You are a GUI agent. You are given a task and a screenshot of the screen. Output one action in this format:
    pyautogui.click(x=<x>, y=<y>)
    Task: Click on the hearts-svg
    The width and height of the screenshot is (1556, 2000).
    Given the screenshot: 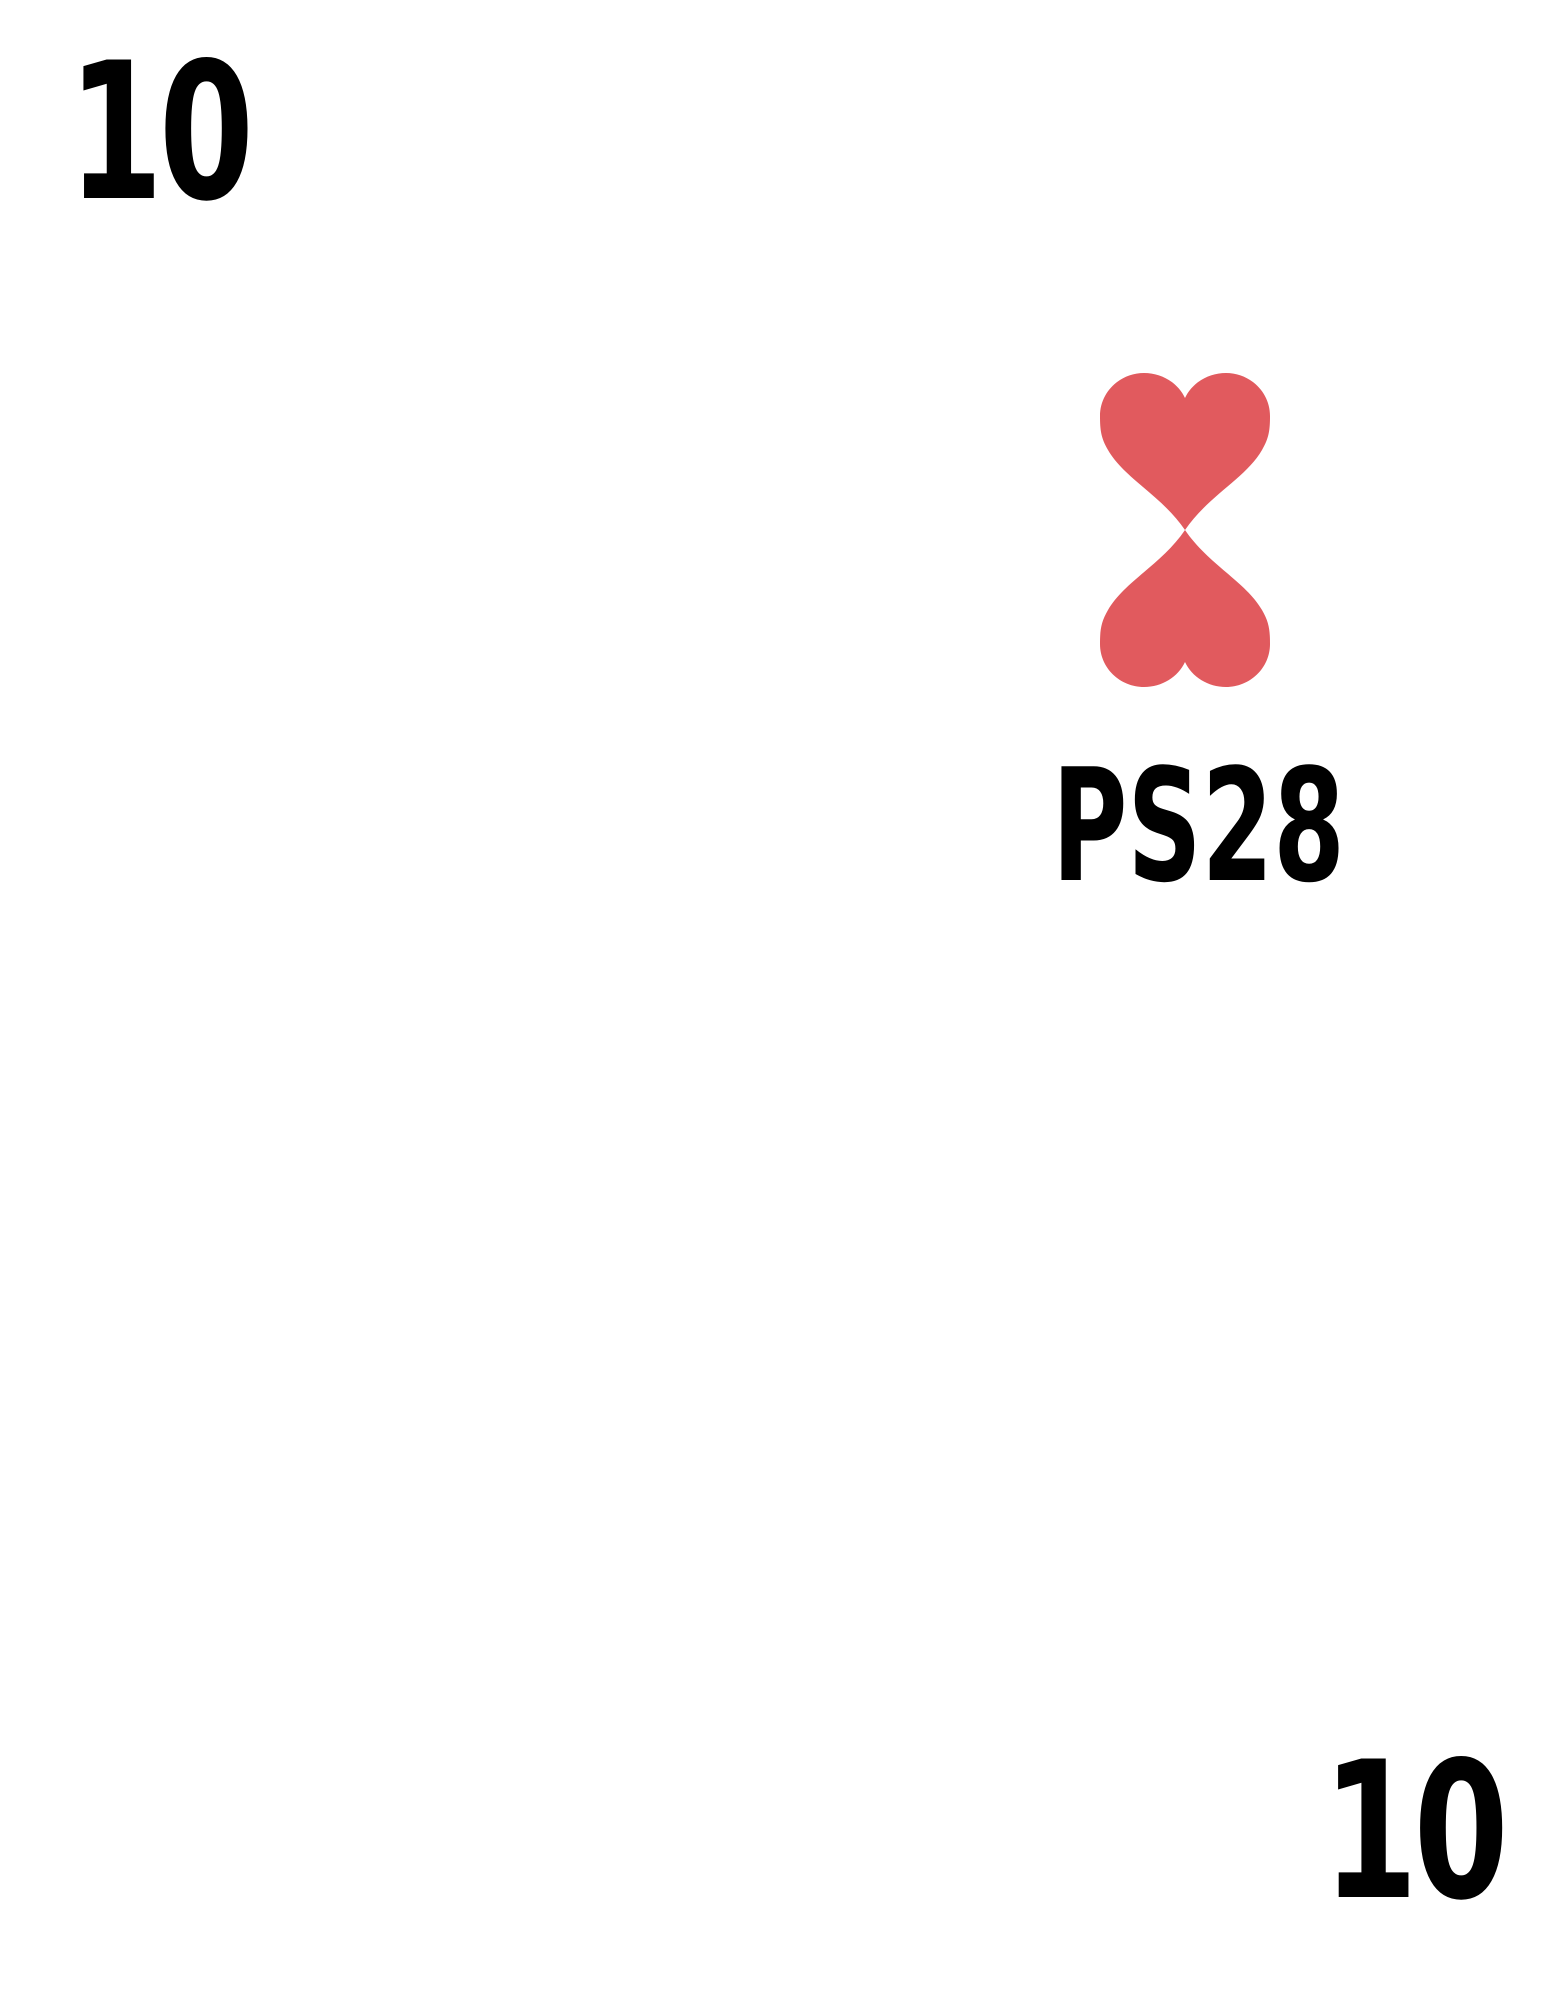 What is the action you would take?
    pyautogui.click(x=1185, y=530)
    